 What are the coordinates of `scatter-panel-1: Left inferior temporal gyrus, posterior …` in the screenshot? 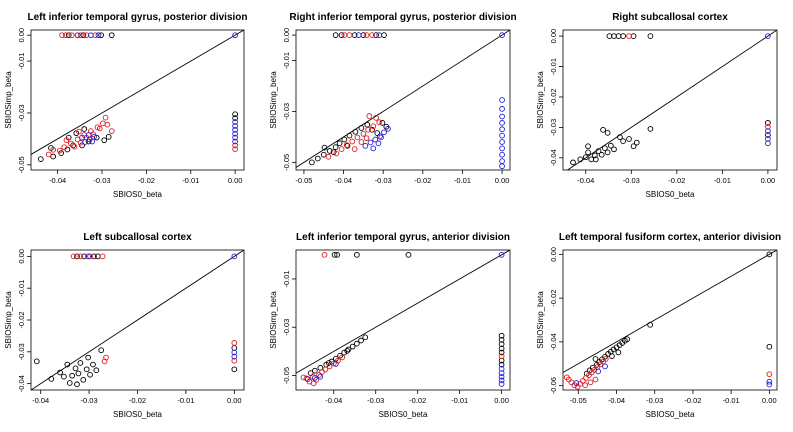 It's located at (126, 105).